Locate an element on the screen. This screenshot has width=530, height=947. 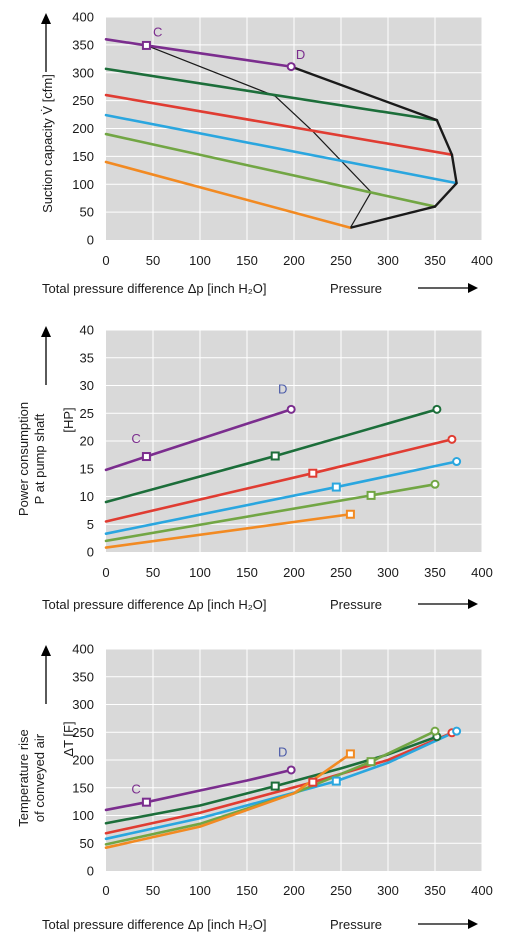
y-tick-label: 40 is located at coordinates (87, 330).